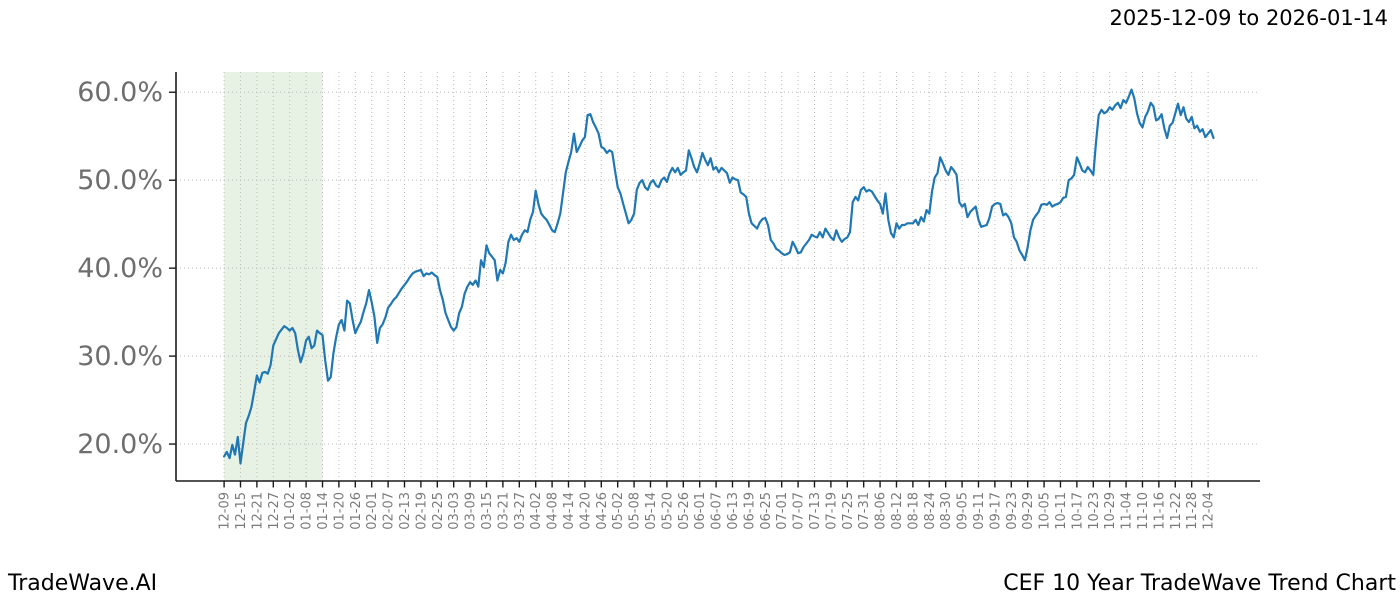 This screenshot has width=1400, height=600. What do you see at coordinates (1209, 511) in the screenshot?
I see `svg-text: 12-04` at bounding box center [1209, 511].